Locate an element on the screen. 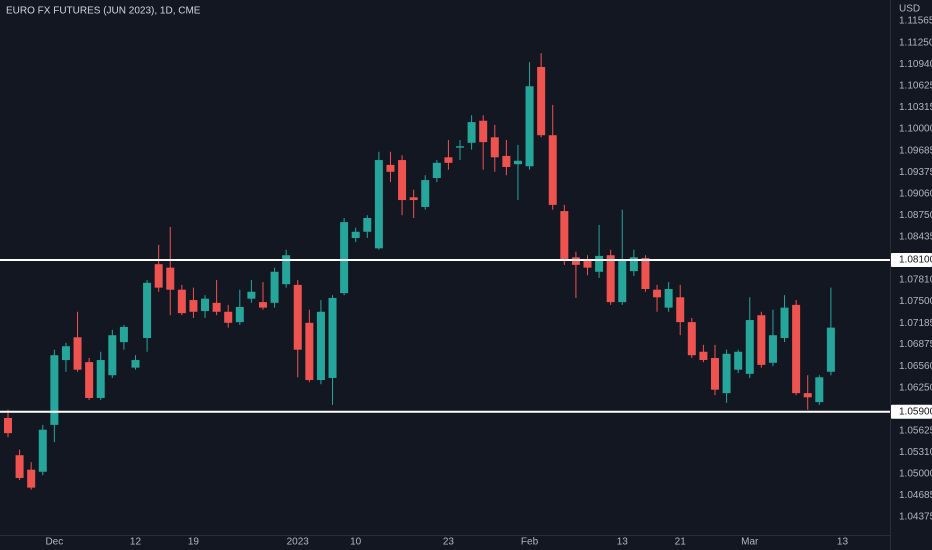 The height and width of the screenshot is (550, 932). y-tick-label: 1.08435 is located at coordinates (915, 237).